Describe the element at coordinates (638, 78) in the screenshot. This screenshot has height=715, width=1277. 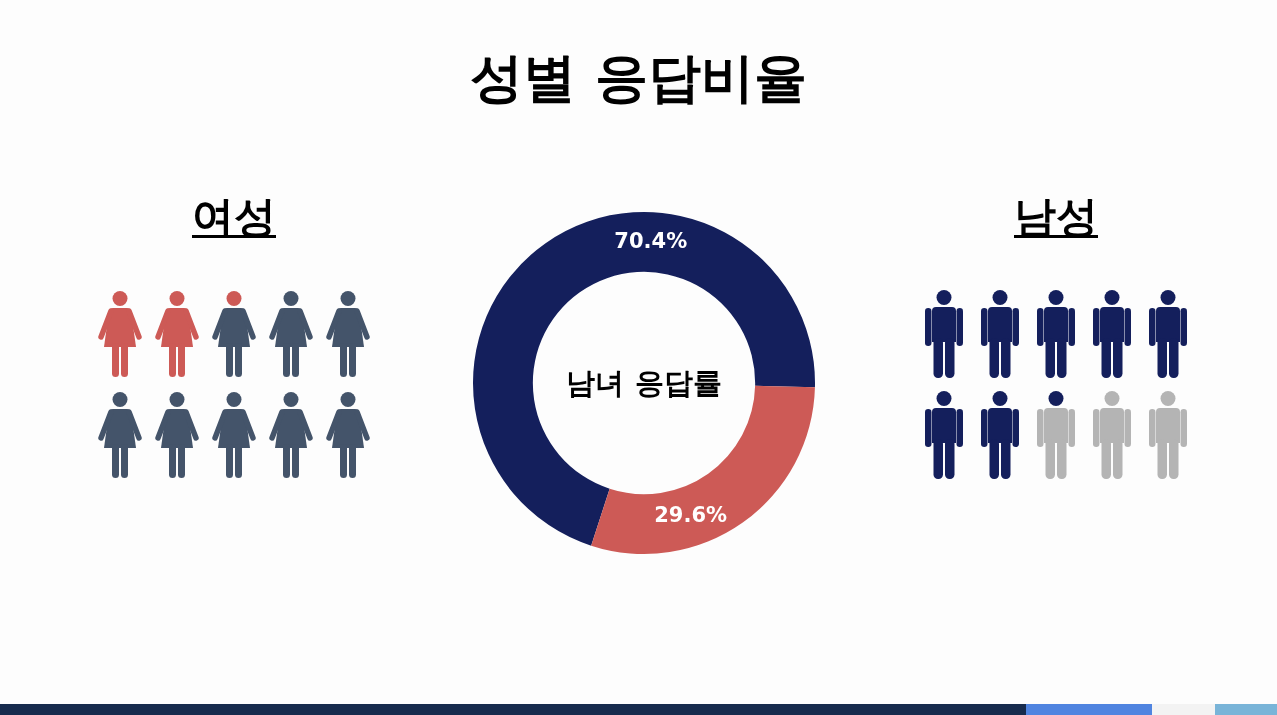
I see `chart-title: 성별 응답비율` at that location.